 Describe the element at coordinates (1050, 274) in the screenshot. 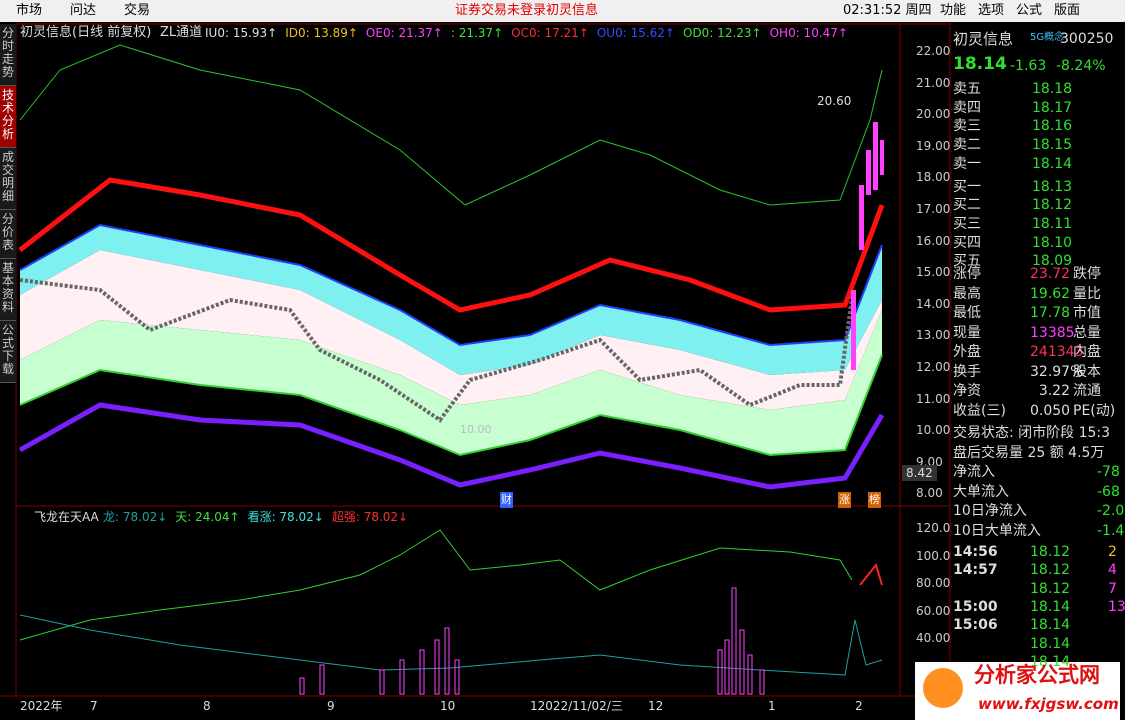

I see `stat-value: 23.72` at that location.